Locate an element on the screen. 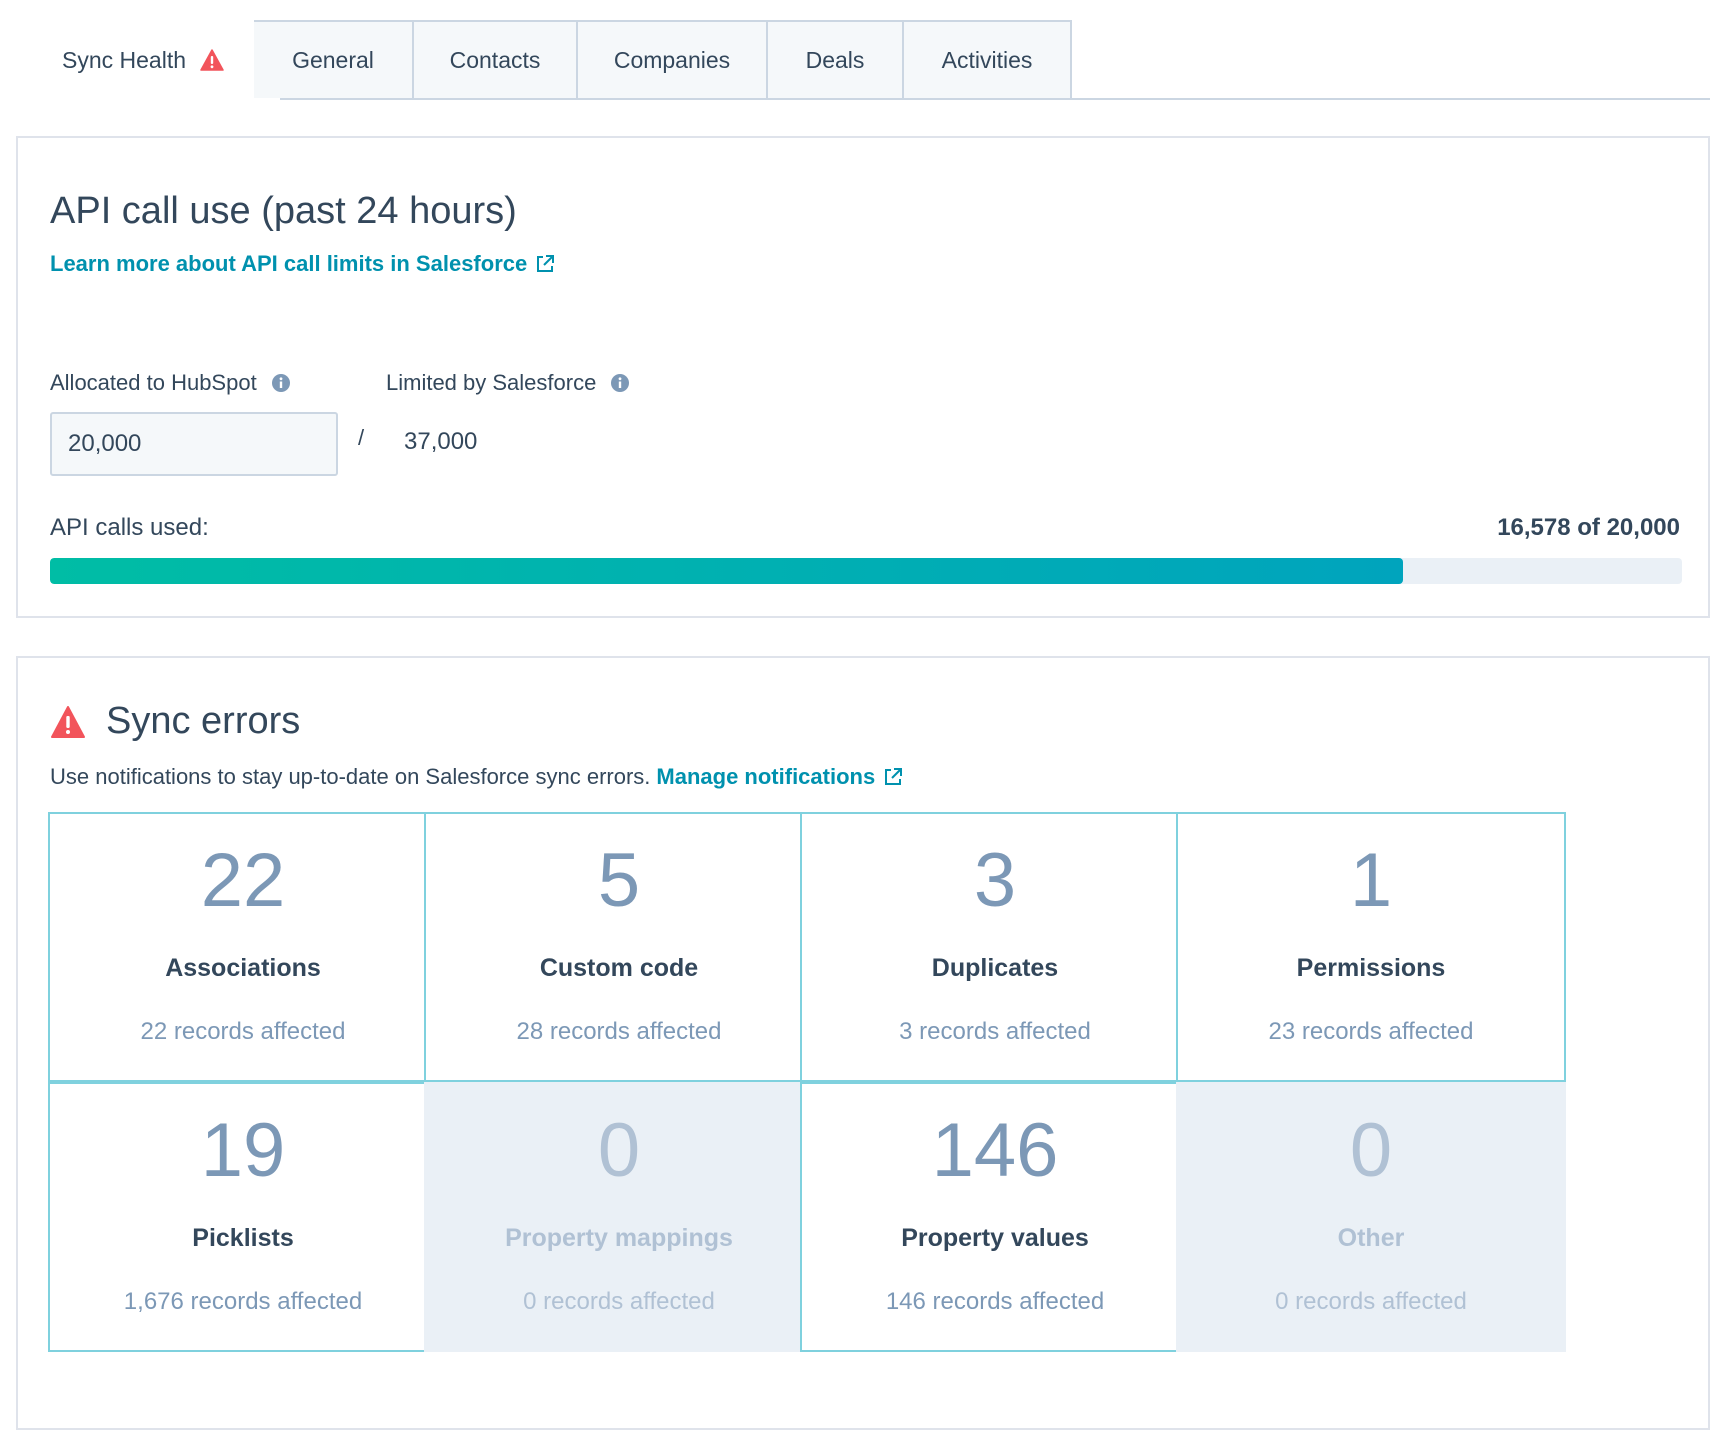 The width and height of the screenshot is (1718, 1438). api-calls-used-label: API calls used: is located at coordinates (129, 527).